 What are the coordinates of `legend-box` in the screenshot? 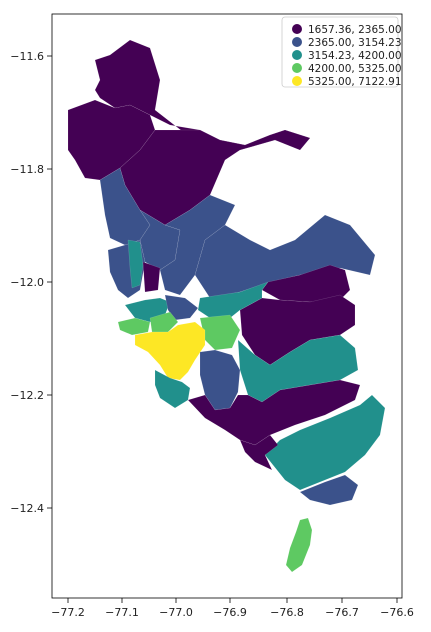 It's located at (340, 52).